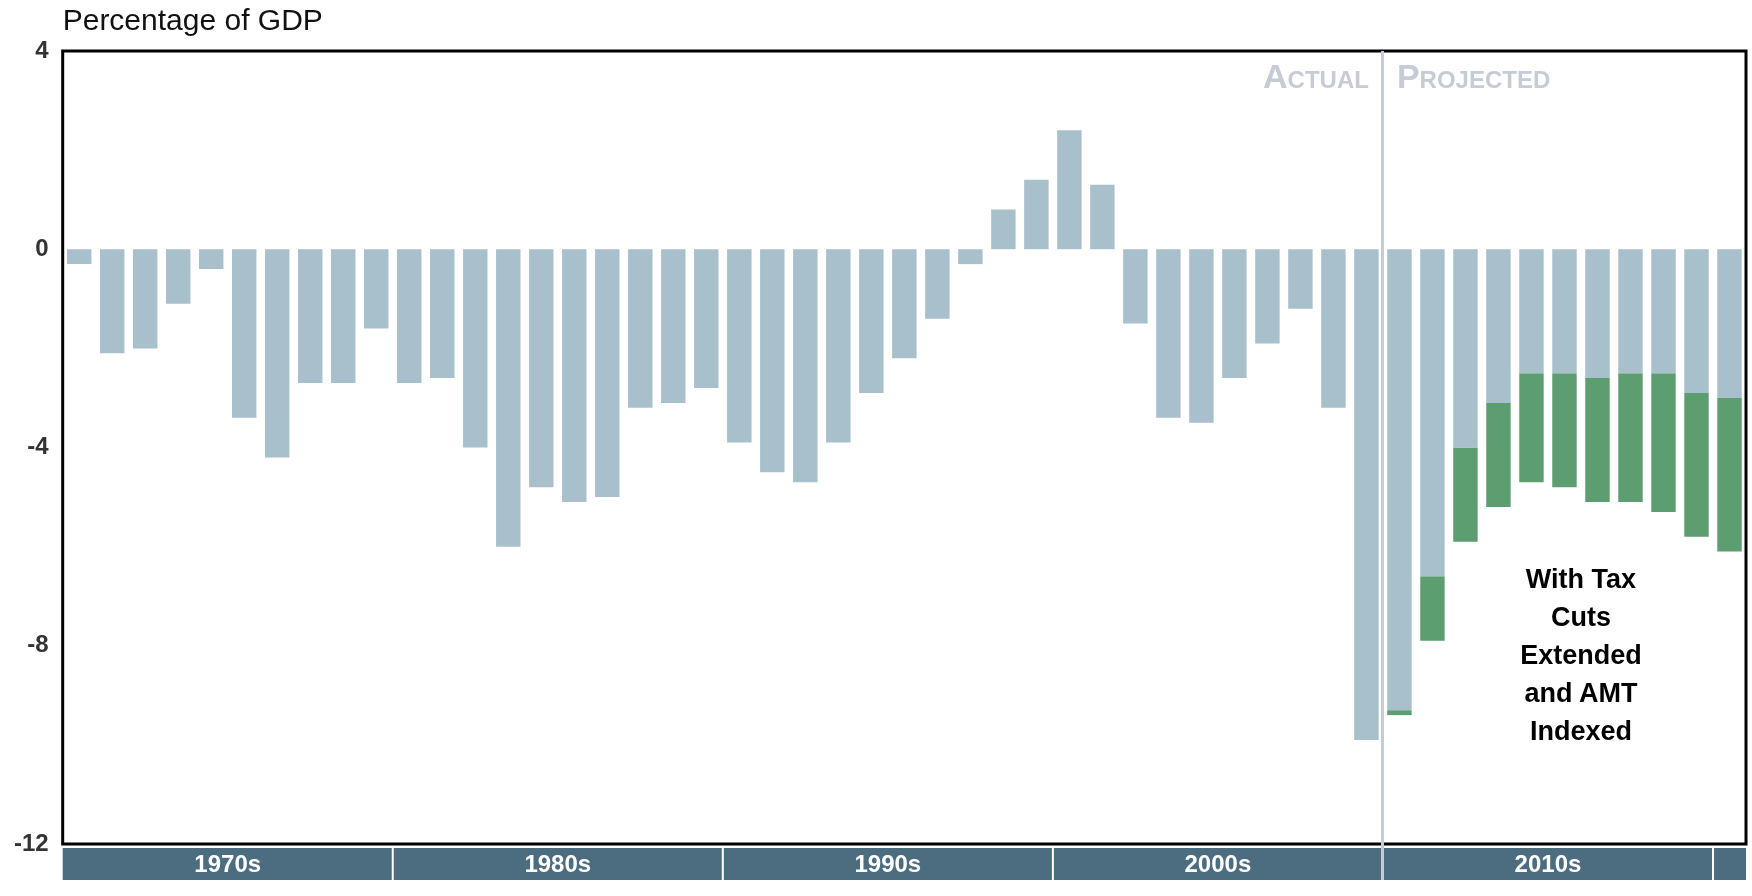  Describe the element at coordinates (888, 863) in the screenshot. I see `x-tick-label: 1990s` at that location.